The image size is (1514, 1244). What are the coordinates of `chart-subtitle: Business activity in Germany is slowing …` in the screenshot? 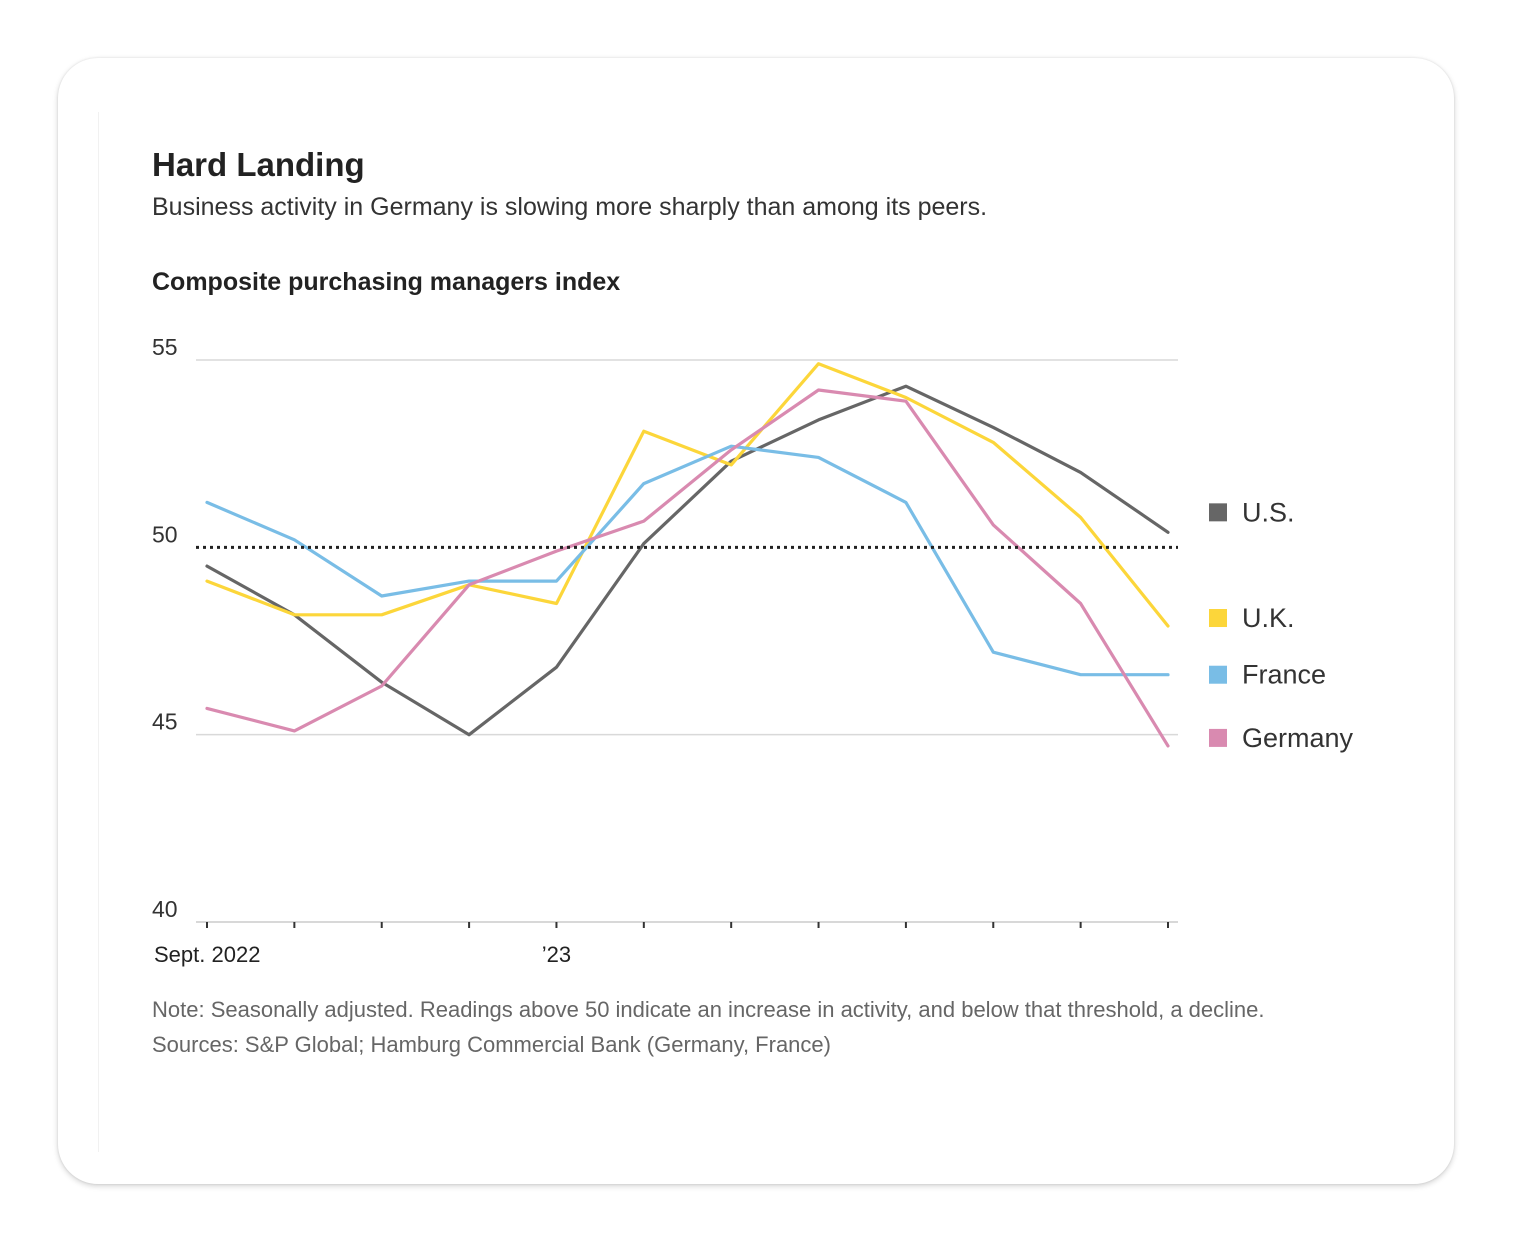 It's located at (570, 207).